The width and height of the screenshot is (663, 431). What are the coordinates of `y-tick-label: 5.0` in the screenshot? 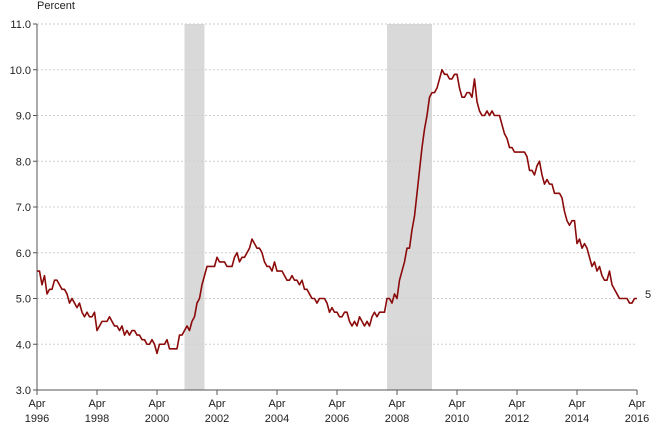 It's located at (23, 300).